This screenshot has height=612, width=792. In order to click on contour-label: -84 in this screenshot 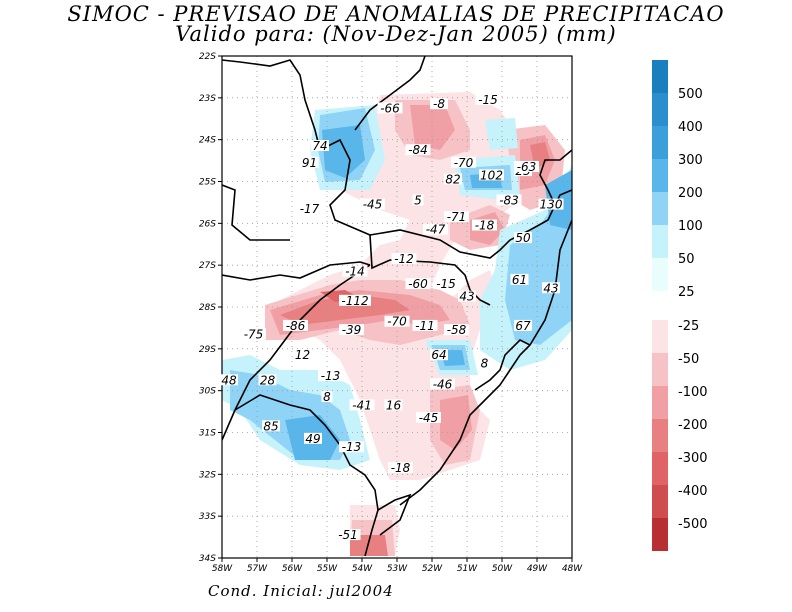, I will do `click(418, 150)`.